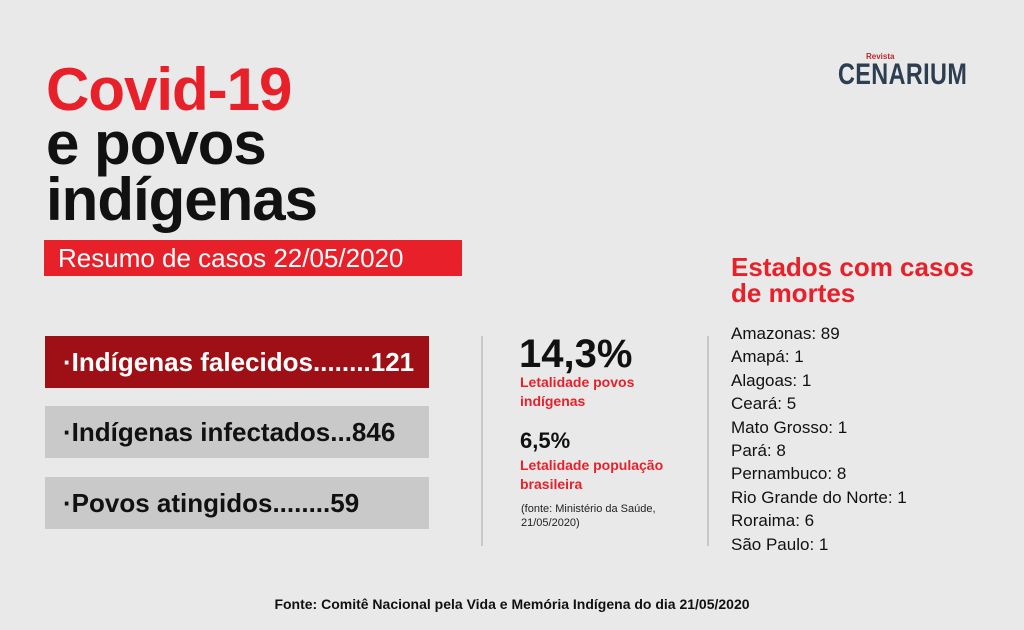 This screenshot has width=1024, height=630. What do you see at coordinates (708, 441) in the screenshot?
I see `divider-right` at bounding box center [708, 441].